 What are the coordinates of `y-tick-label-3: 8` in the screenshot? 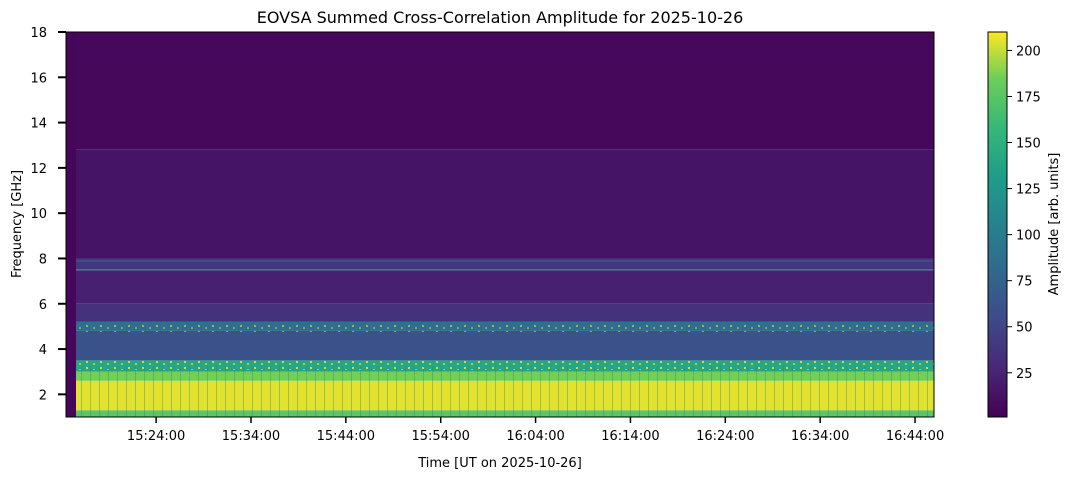 It's located at (43, 259).